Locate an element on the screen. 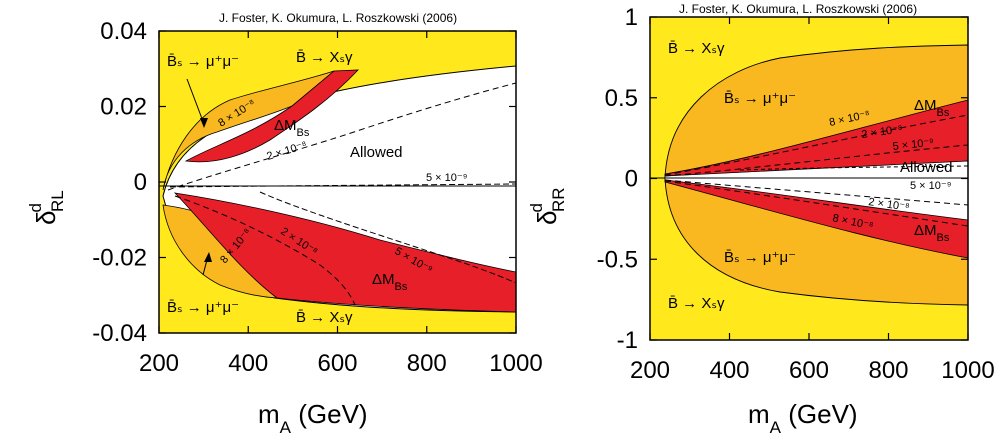  left-contour-2e-8-upper is located at coordinates (341, 136).